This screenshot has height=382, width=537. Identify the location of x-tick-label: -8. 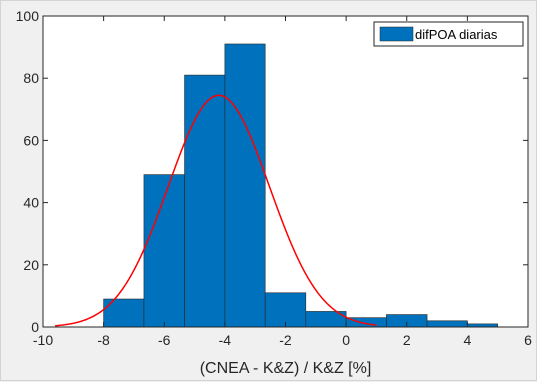
(103, 340).